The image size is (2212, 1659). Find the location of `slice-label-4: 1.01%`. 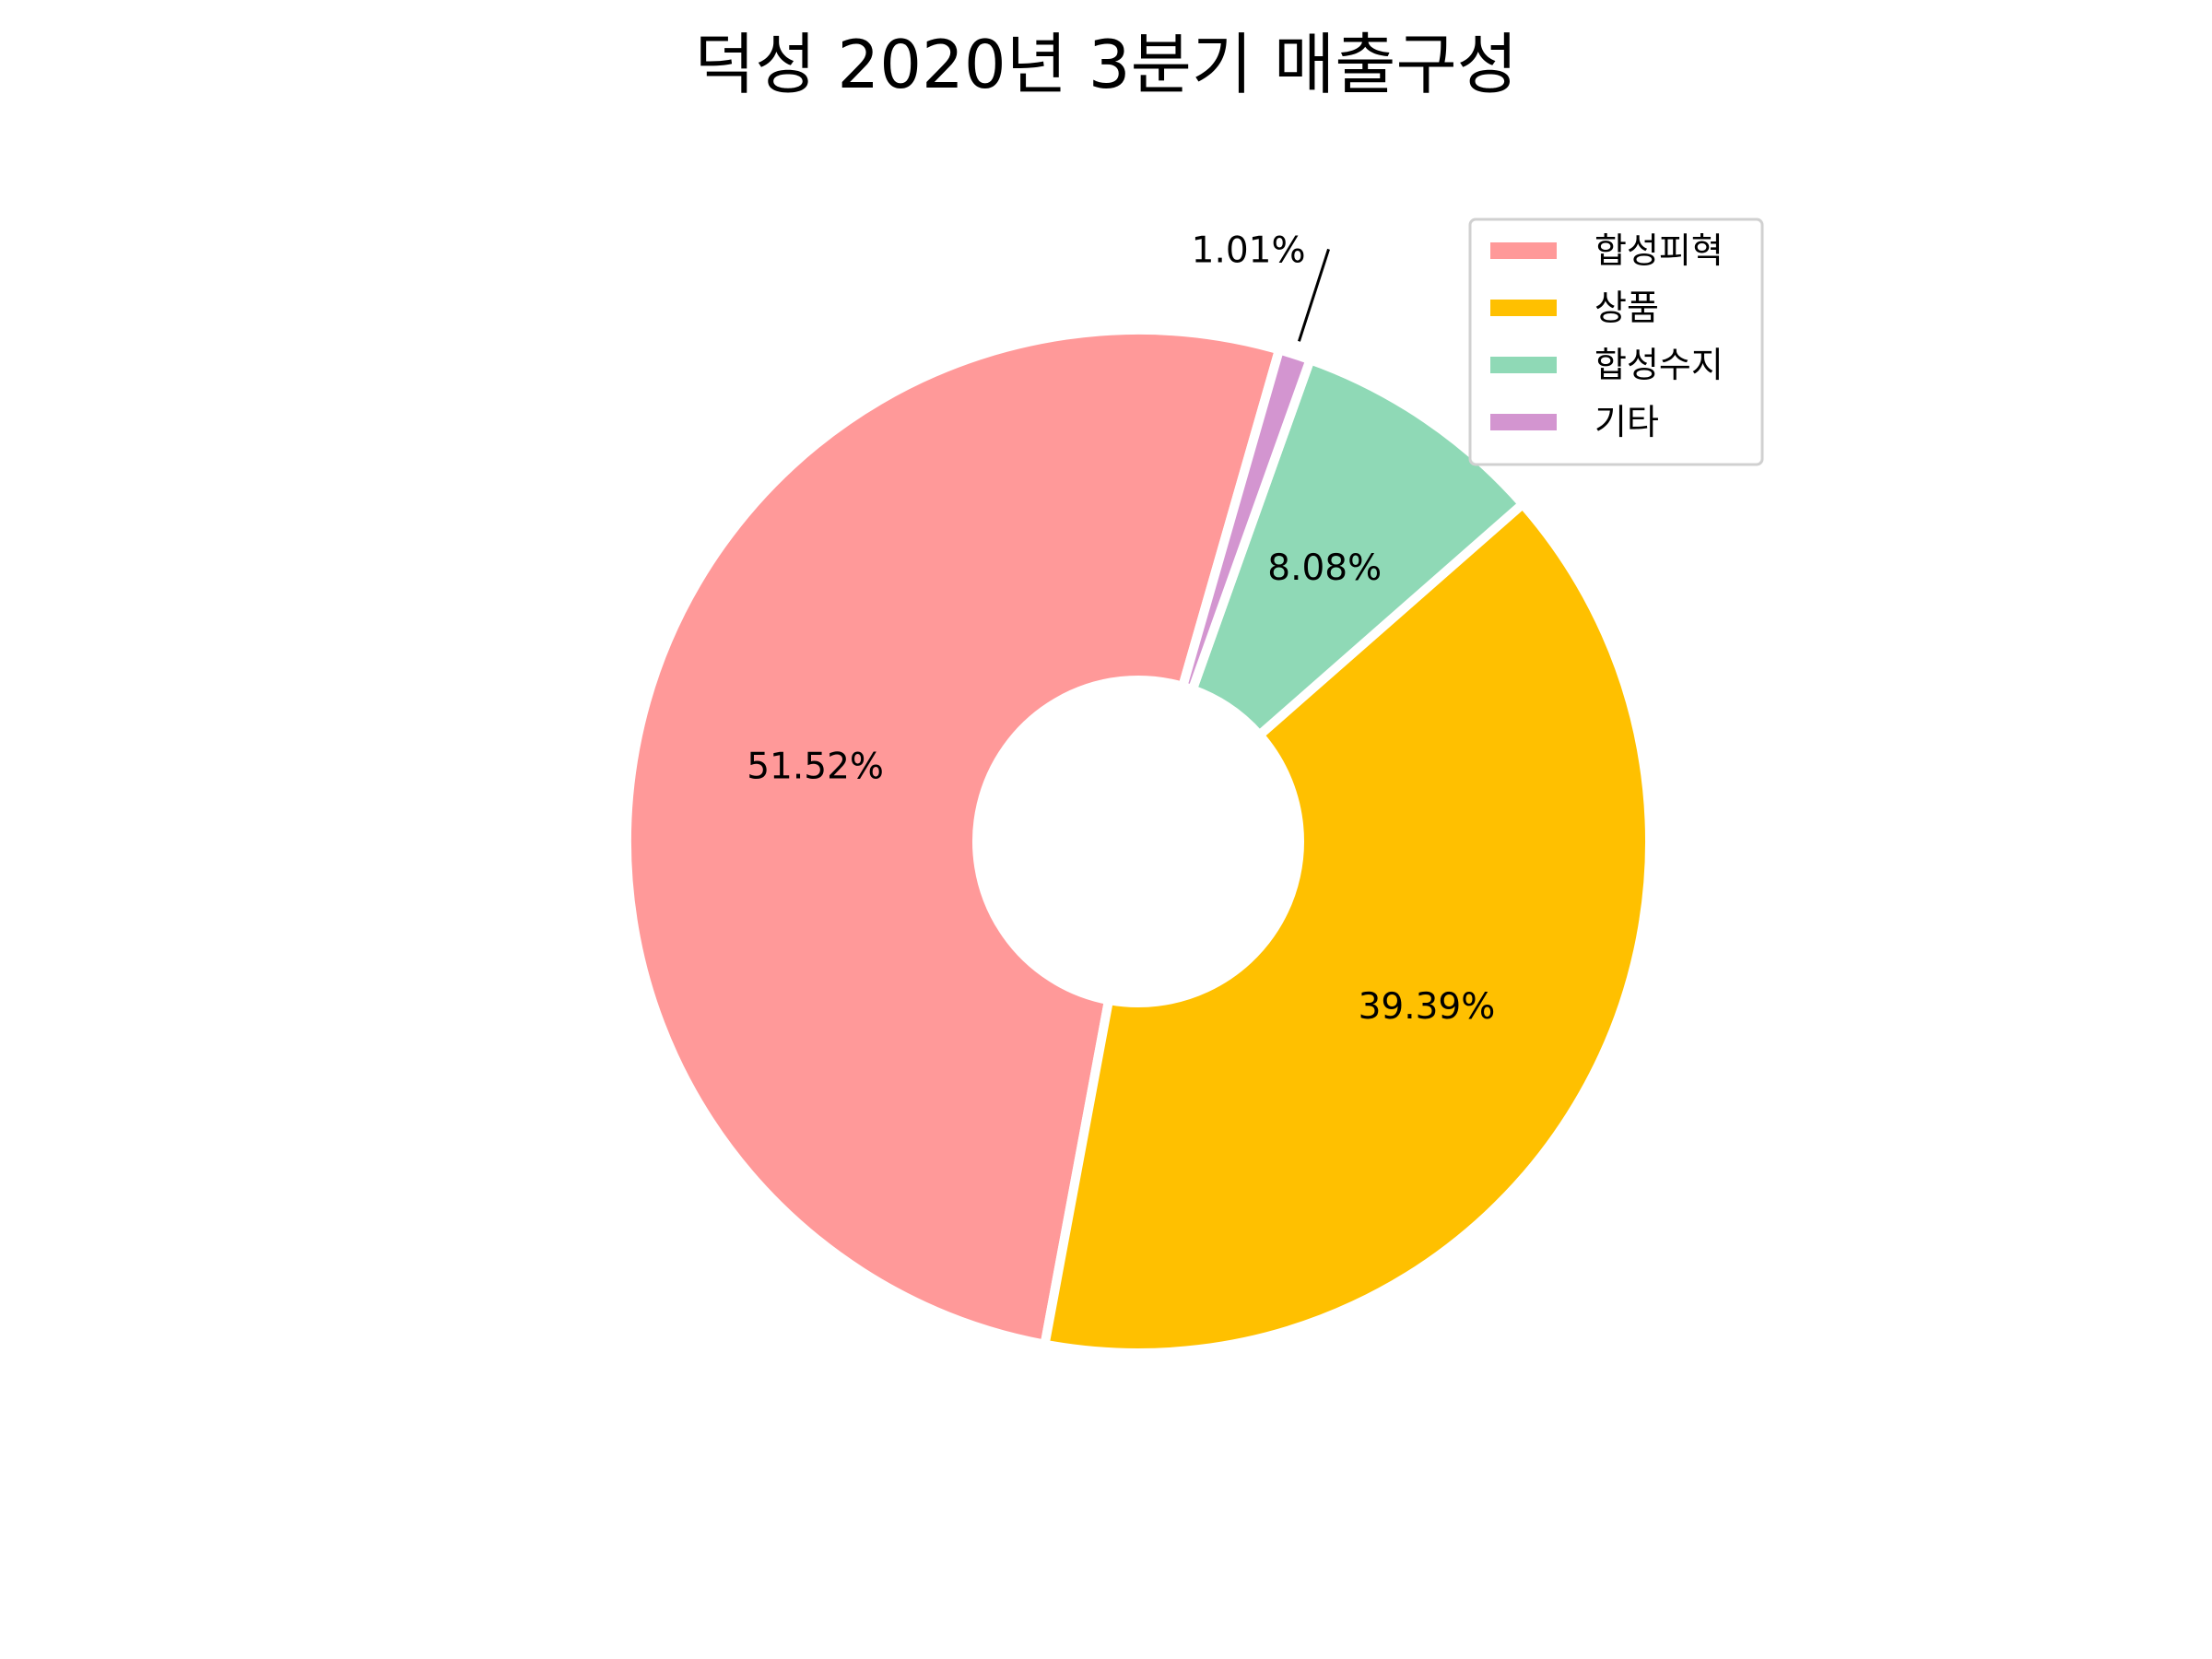

slice-label-4: 1.01% is located at coordinates (1249, 250).